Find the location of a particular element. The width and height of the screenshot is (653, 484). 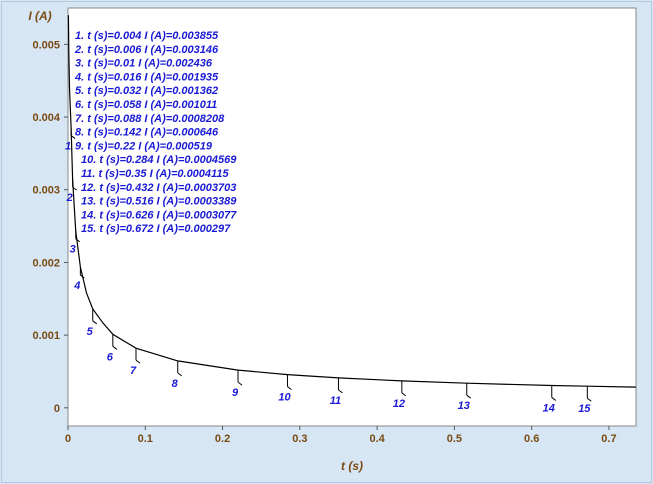

marker-8: 8 is located at coordinates (177, 375).